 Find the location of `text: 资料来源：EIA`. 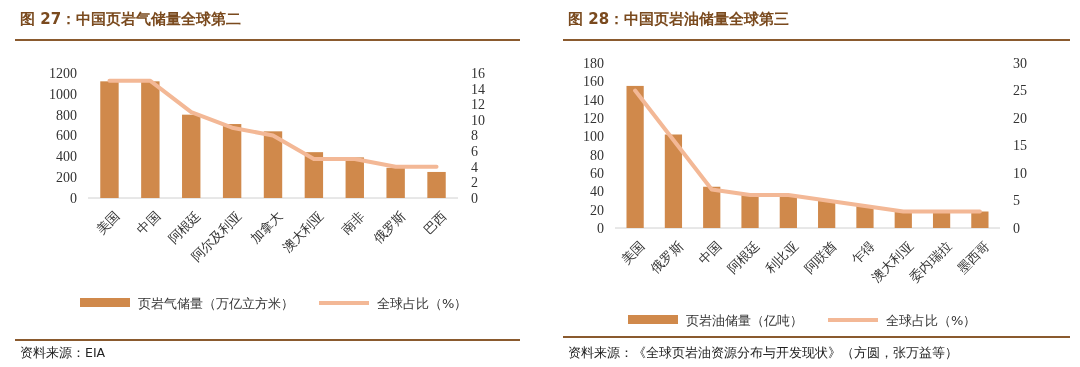

text: 资料来源：EIA is located at coordinates (63, 352).